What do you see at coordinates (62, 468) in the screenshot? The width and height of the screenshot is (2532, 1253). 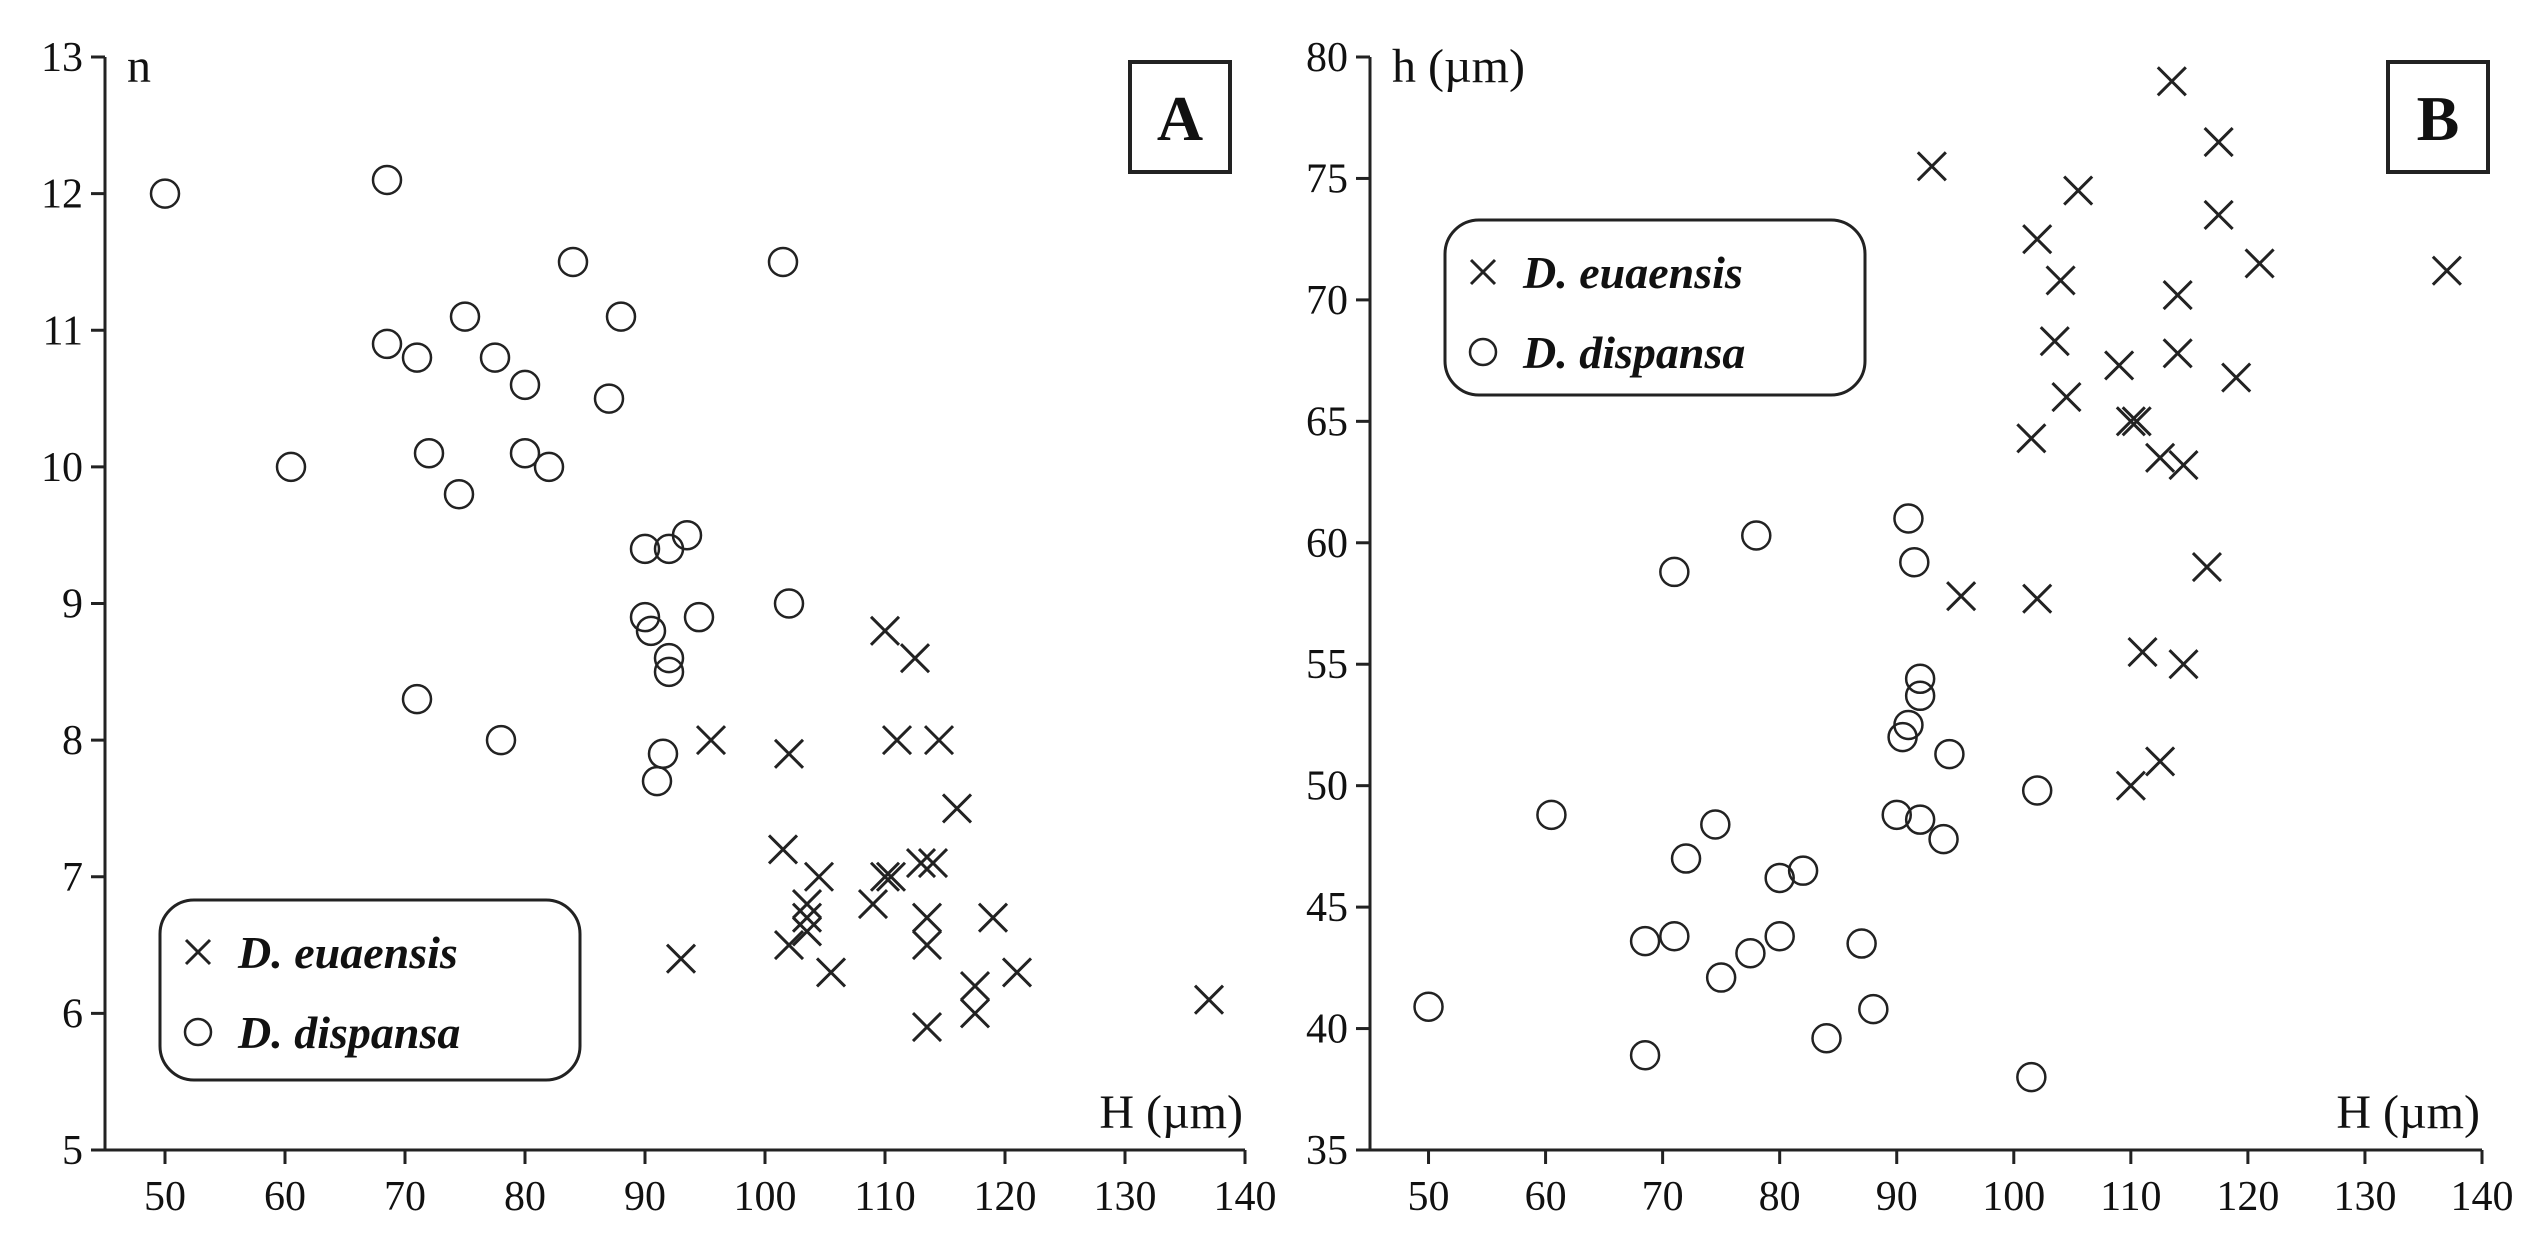 I see `y-tick-label: 10` at bounding box center [62, 468].